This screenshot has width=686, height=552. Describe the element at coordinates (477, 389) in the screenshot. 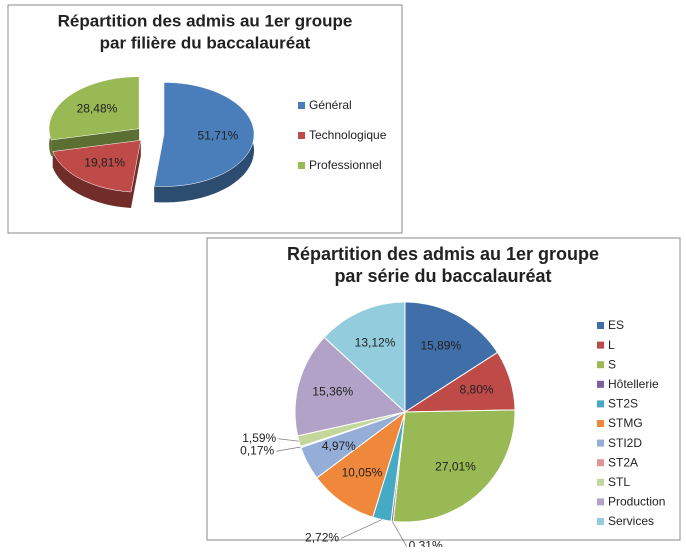

I see `value-label: 8,80%` at that location.